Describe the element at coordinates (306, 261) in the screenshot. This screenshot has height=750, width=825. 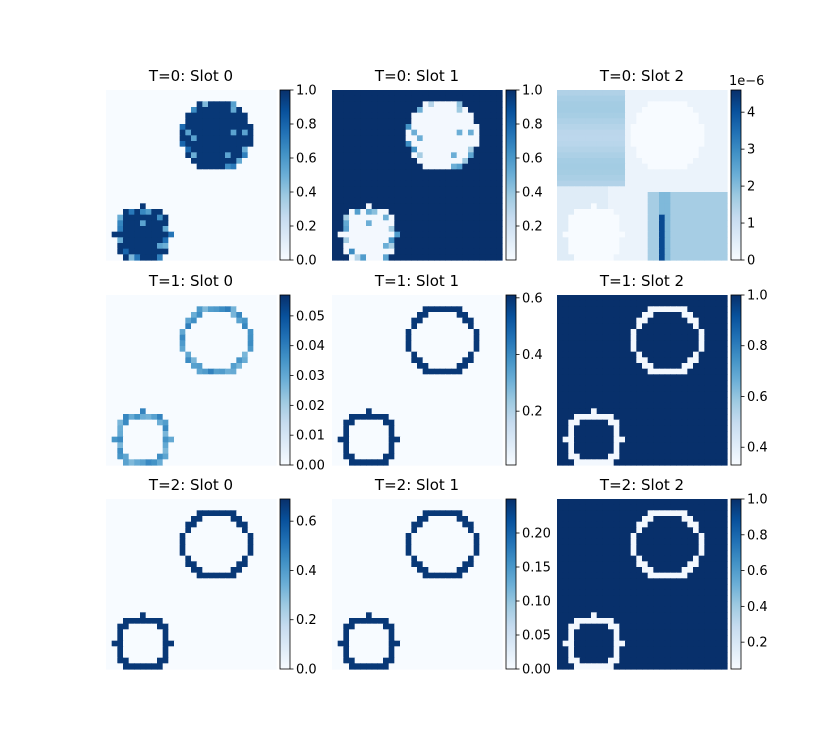
I see `colorbar-tick-label: 0.0` at that location.